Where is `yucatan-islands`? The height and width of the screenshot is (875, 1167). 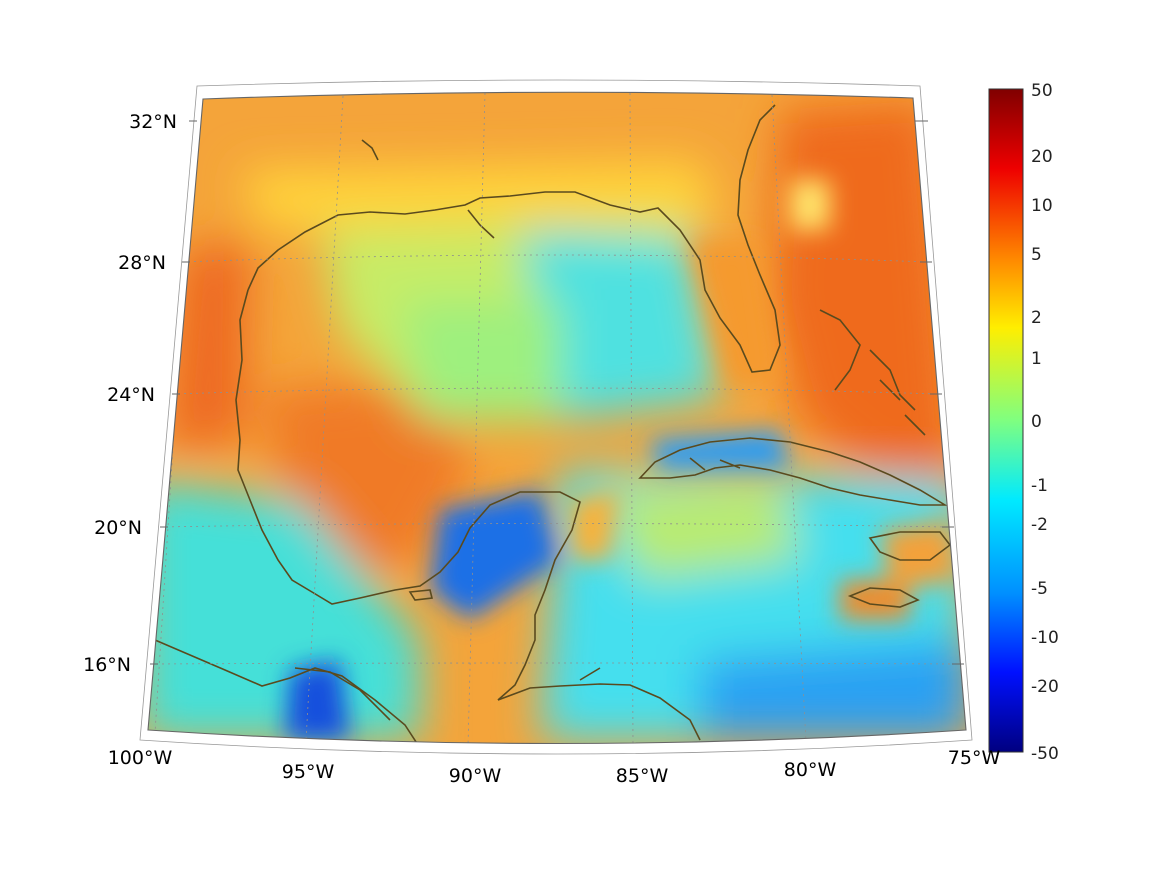 yucatan-islands is located at coordinates (420, 595).